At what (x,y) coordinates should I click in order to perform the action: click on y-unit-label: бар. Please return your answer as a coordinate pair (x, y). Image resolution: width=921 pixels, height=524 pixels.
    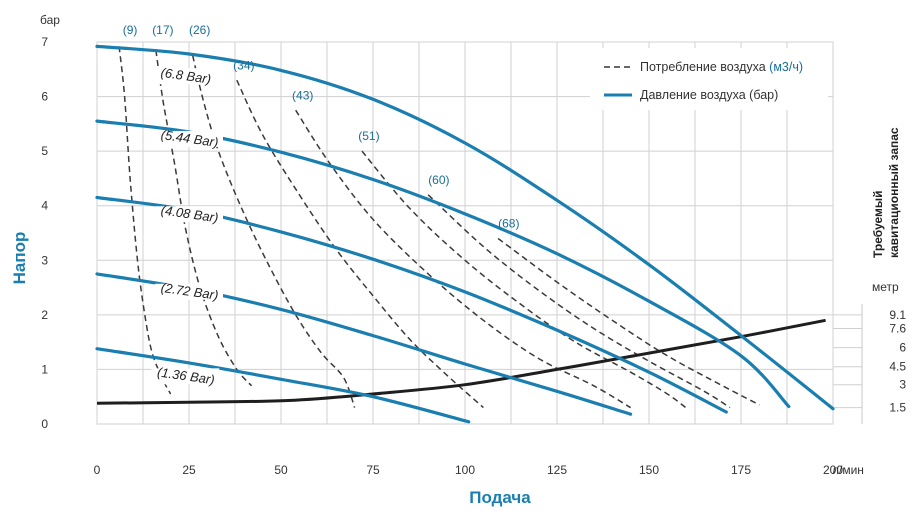
    Looking at the image, I should click on (50, 20).